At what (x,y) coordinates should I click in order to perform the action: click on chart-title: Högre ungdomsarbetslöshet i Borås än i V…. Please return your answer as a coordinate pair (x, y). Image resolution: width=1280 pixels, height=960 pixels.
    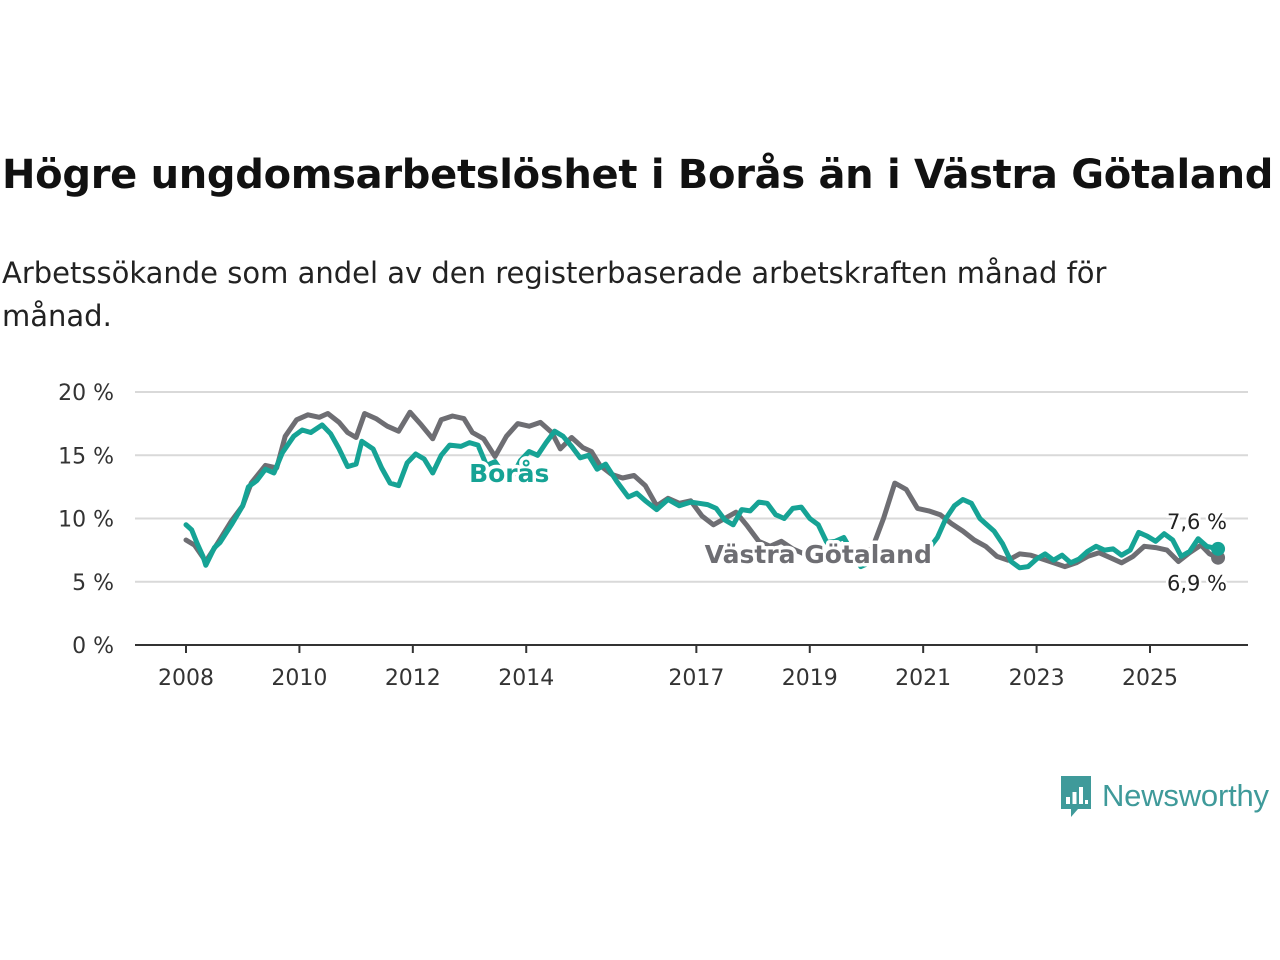
    Looking at the image, I should click on (638, 175).